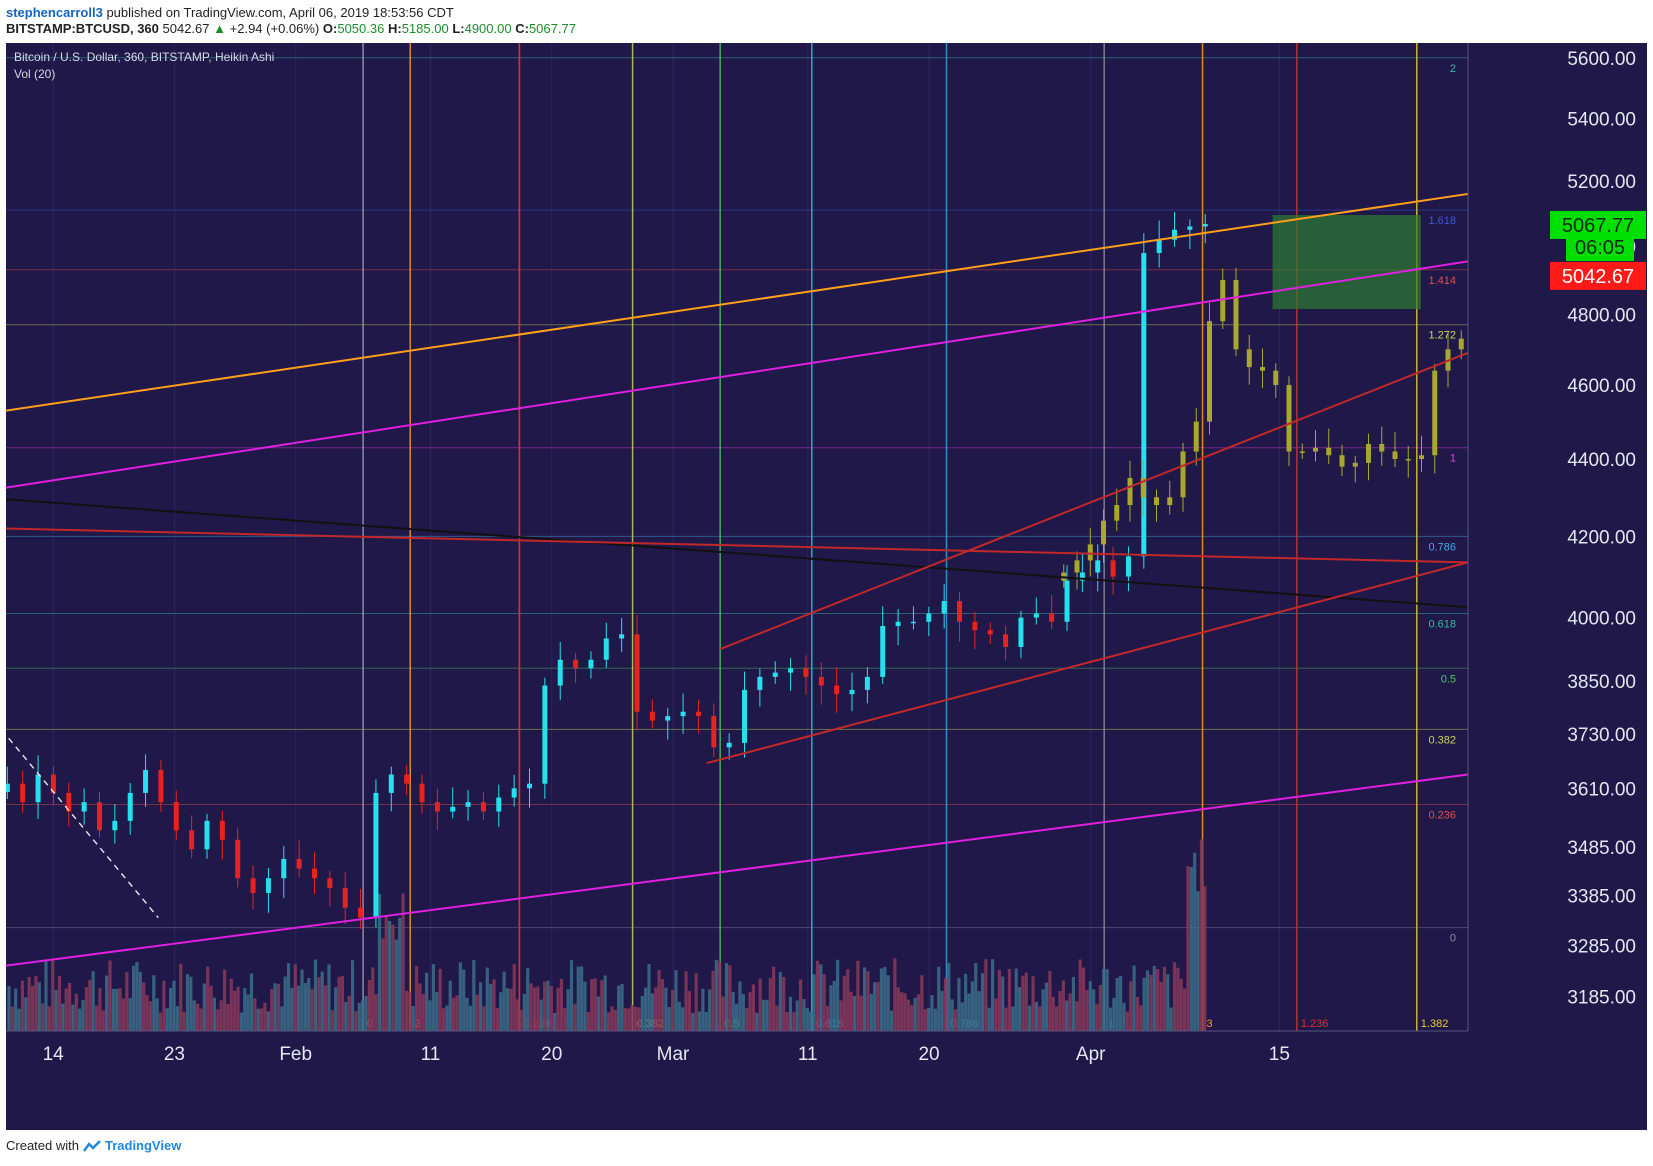 The width and height of the screenshot is (1653, 1166). What do you see at coordinates (1601, 537) in the screenshot?
I see `price-tick-label: 4200.00` at bounding box center [1601, 537].